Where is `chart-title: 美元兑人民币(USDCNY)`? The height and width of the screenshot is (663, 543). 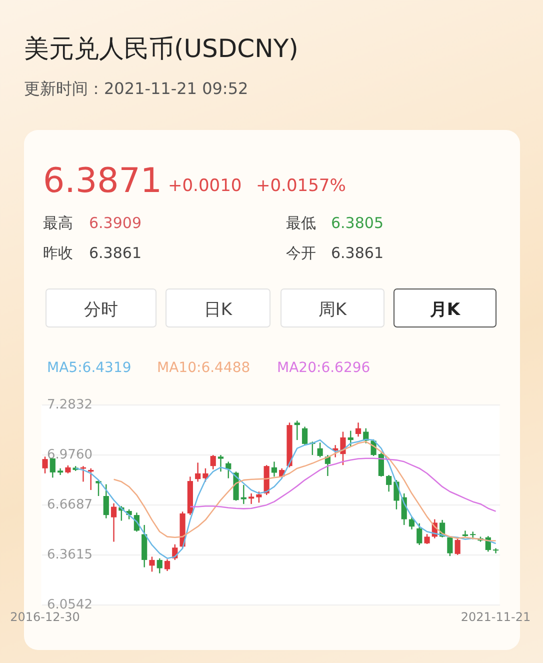
chart-title: 美元兑人民币(USDCNY) is located at coordinates (161, 48).